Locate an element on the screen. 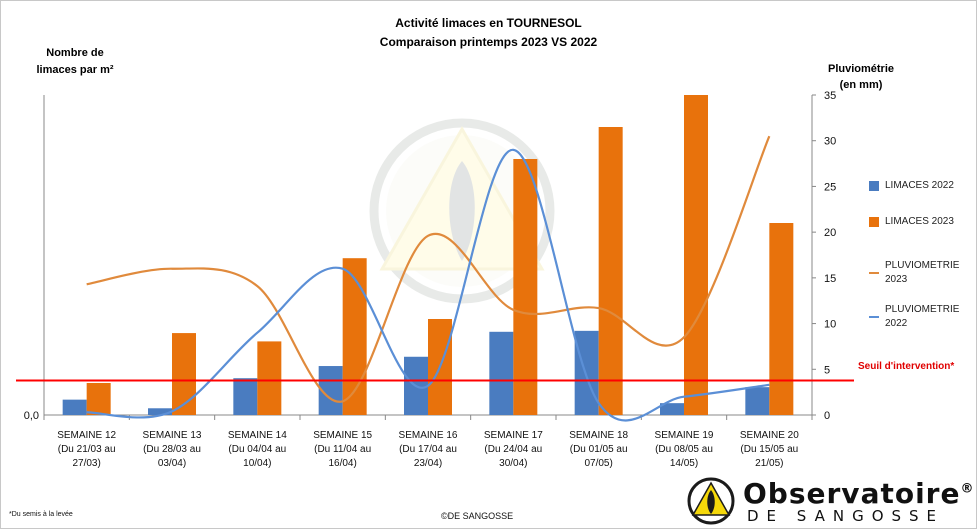  right-tick-label: 35 is located at coordinates (830, 96).